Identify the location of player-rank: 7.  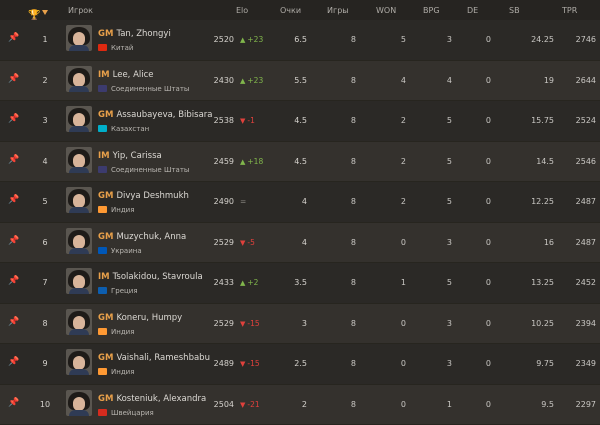
(45, 282).